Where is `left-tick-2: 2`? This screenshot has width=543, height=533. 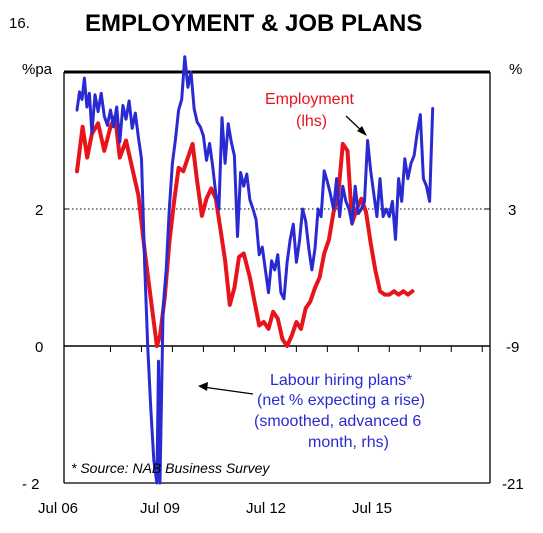
left-tick-2: 2 is located at coordinates (39, 210).